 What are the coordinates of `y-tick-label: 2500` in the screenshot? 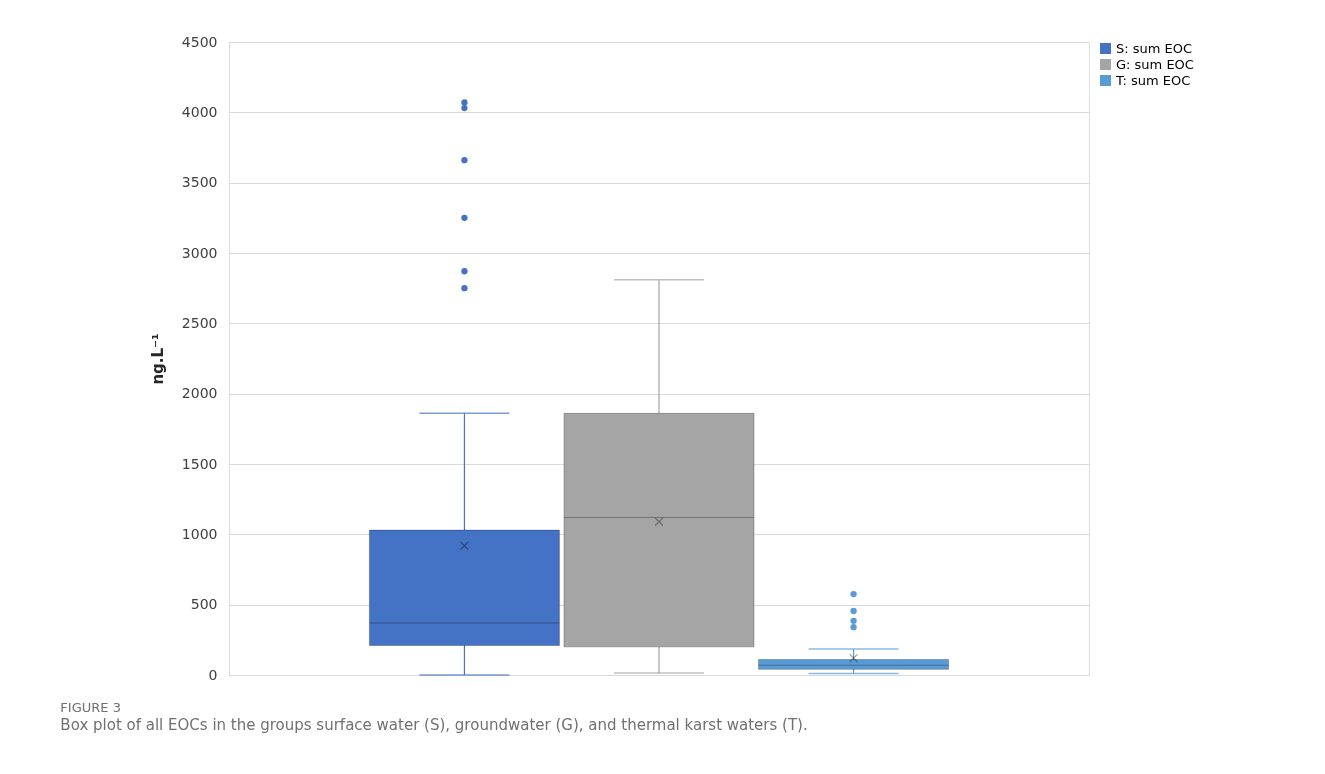 It's located at (199, 322).